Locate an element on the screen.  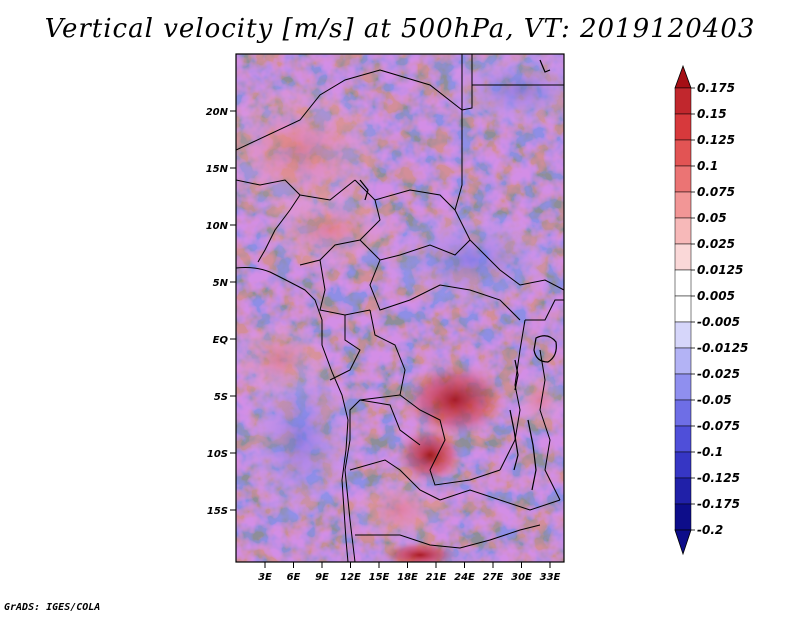
lat-tick-label: 10N is located at coordinates (217, 226).